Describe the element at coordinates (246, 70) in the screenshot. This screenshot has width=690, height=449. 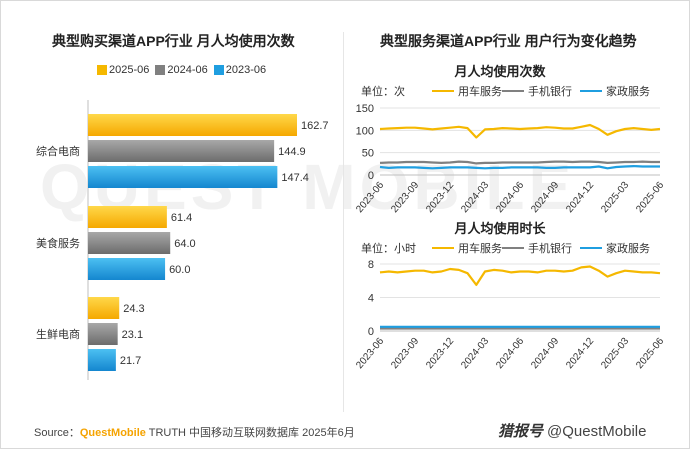
I see `legend-label: 2023-06` at that location.